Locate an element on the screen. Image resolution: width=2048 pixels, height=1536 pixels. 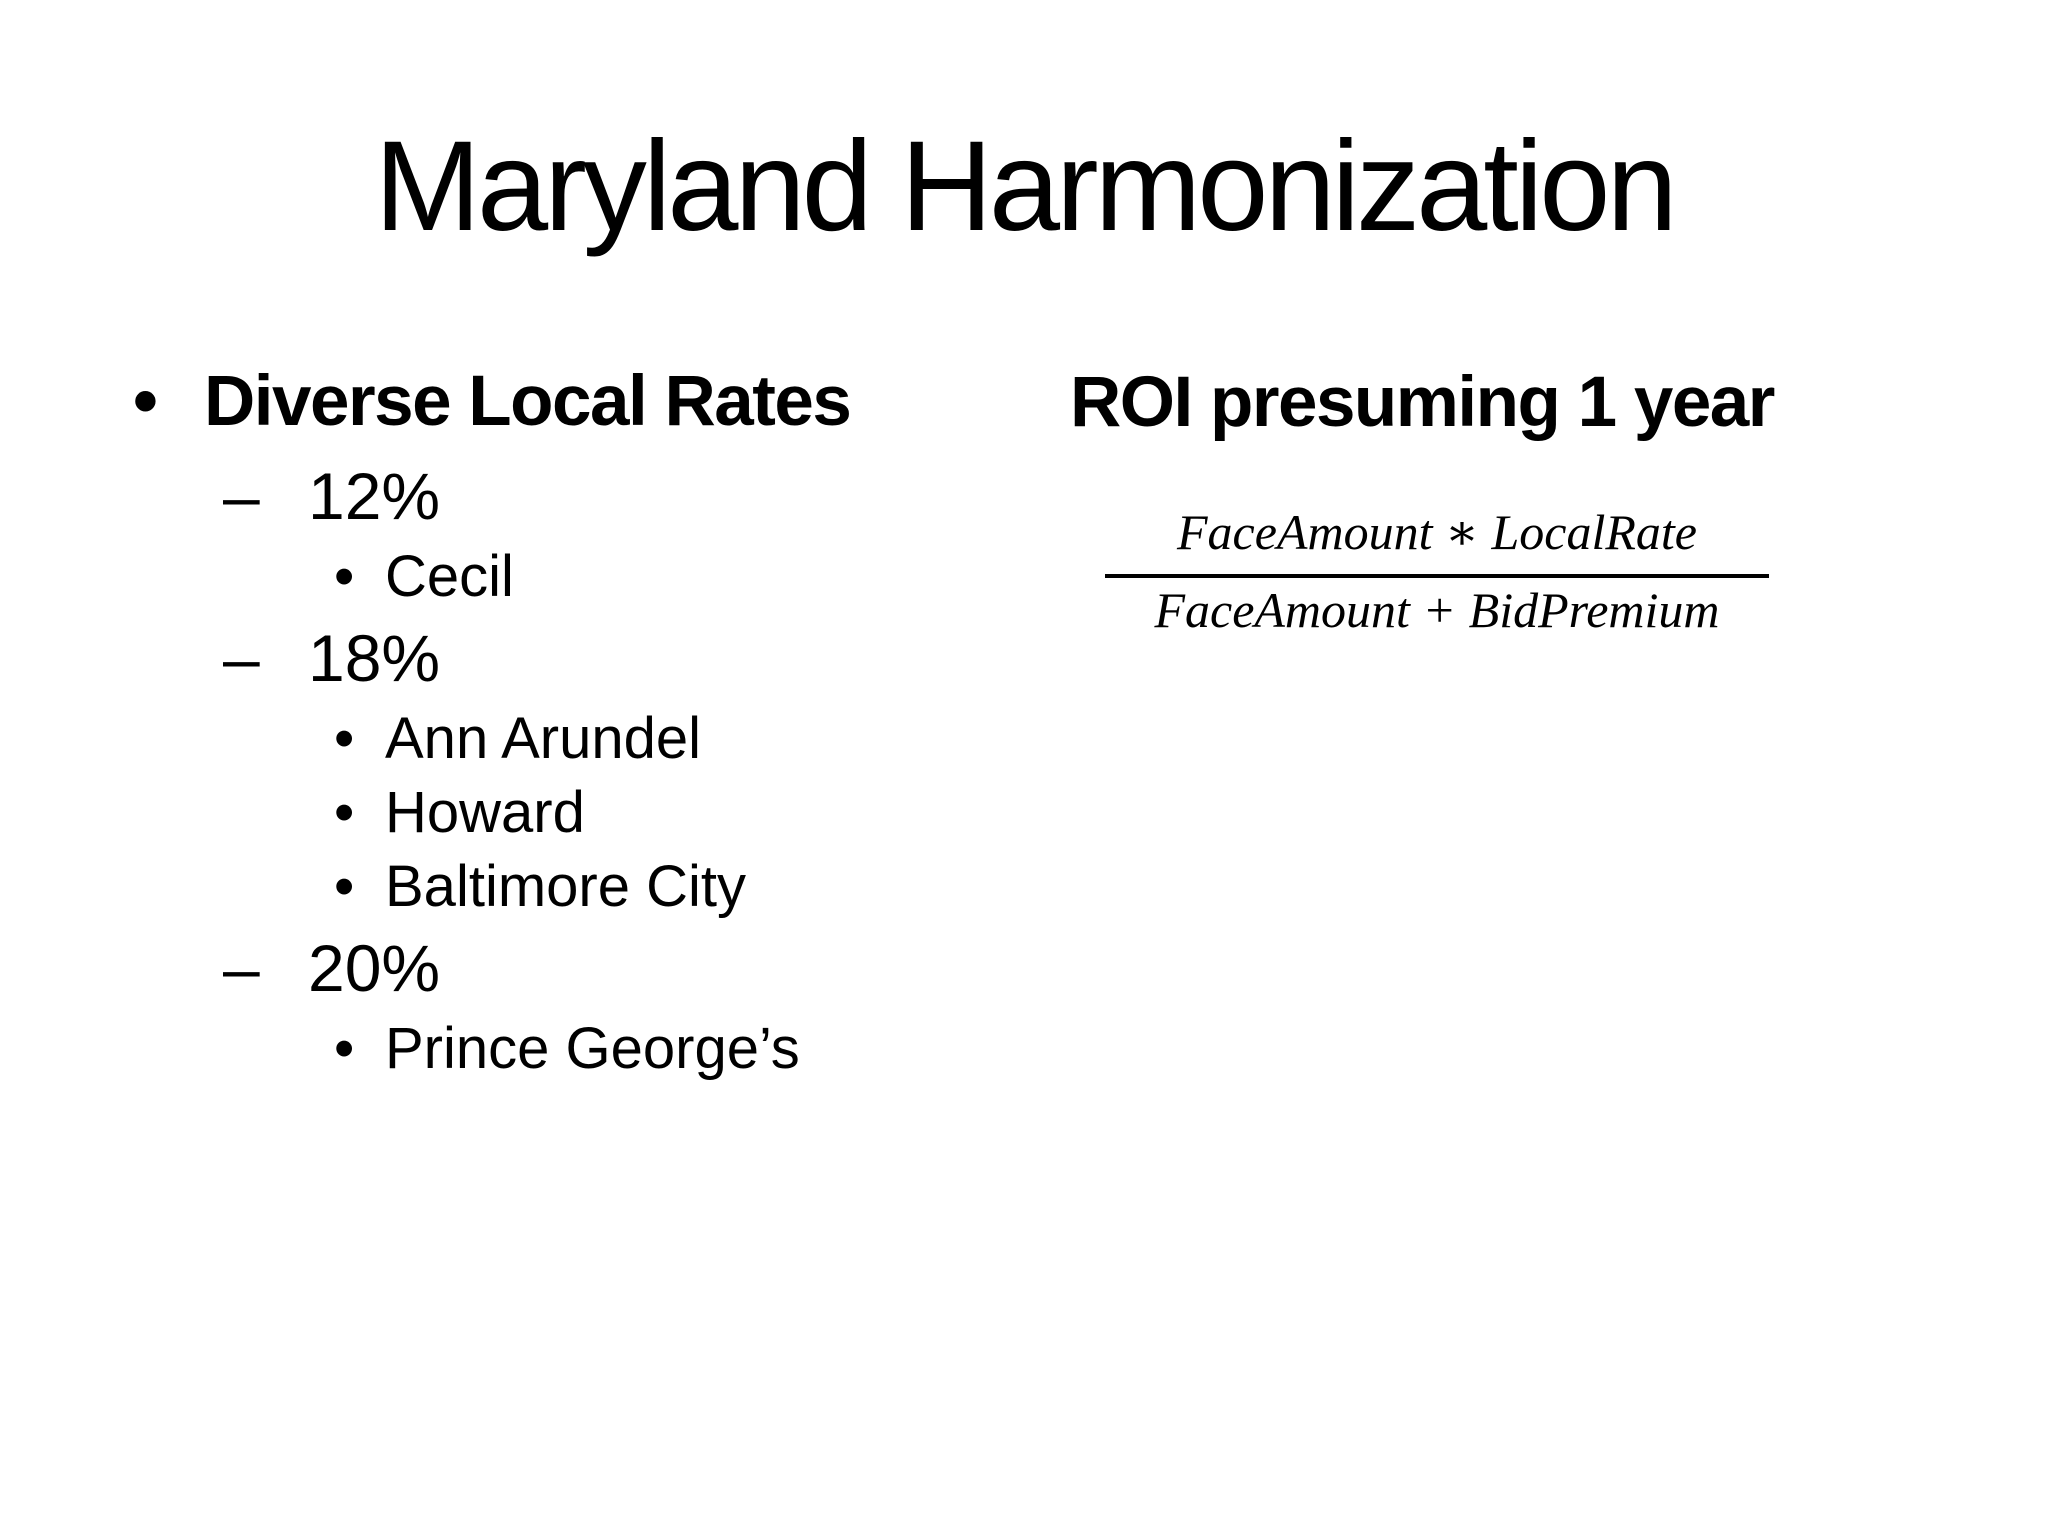
rate-label: 18% is located at coordinates (374, 658).